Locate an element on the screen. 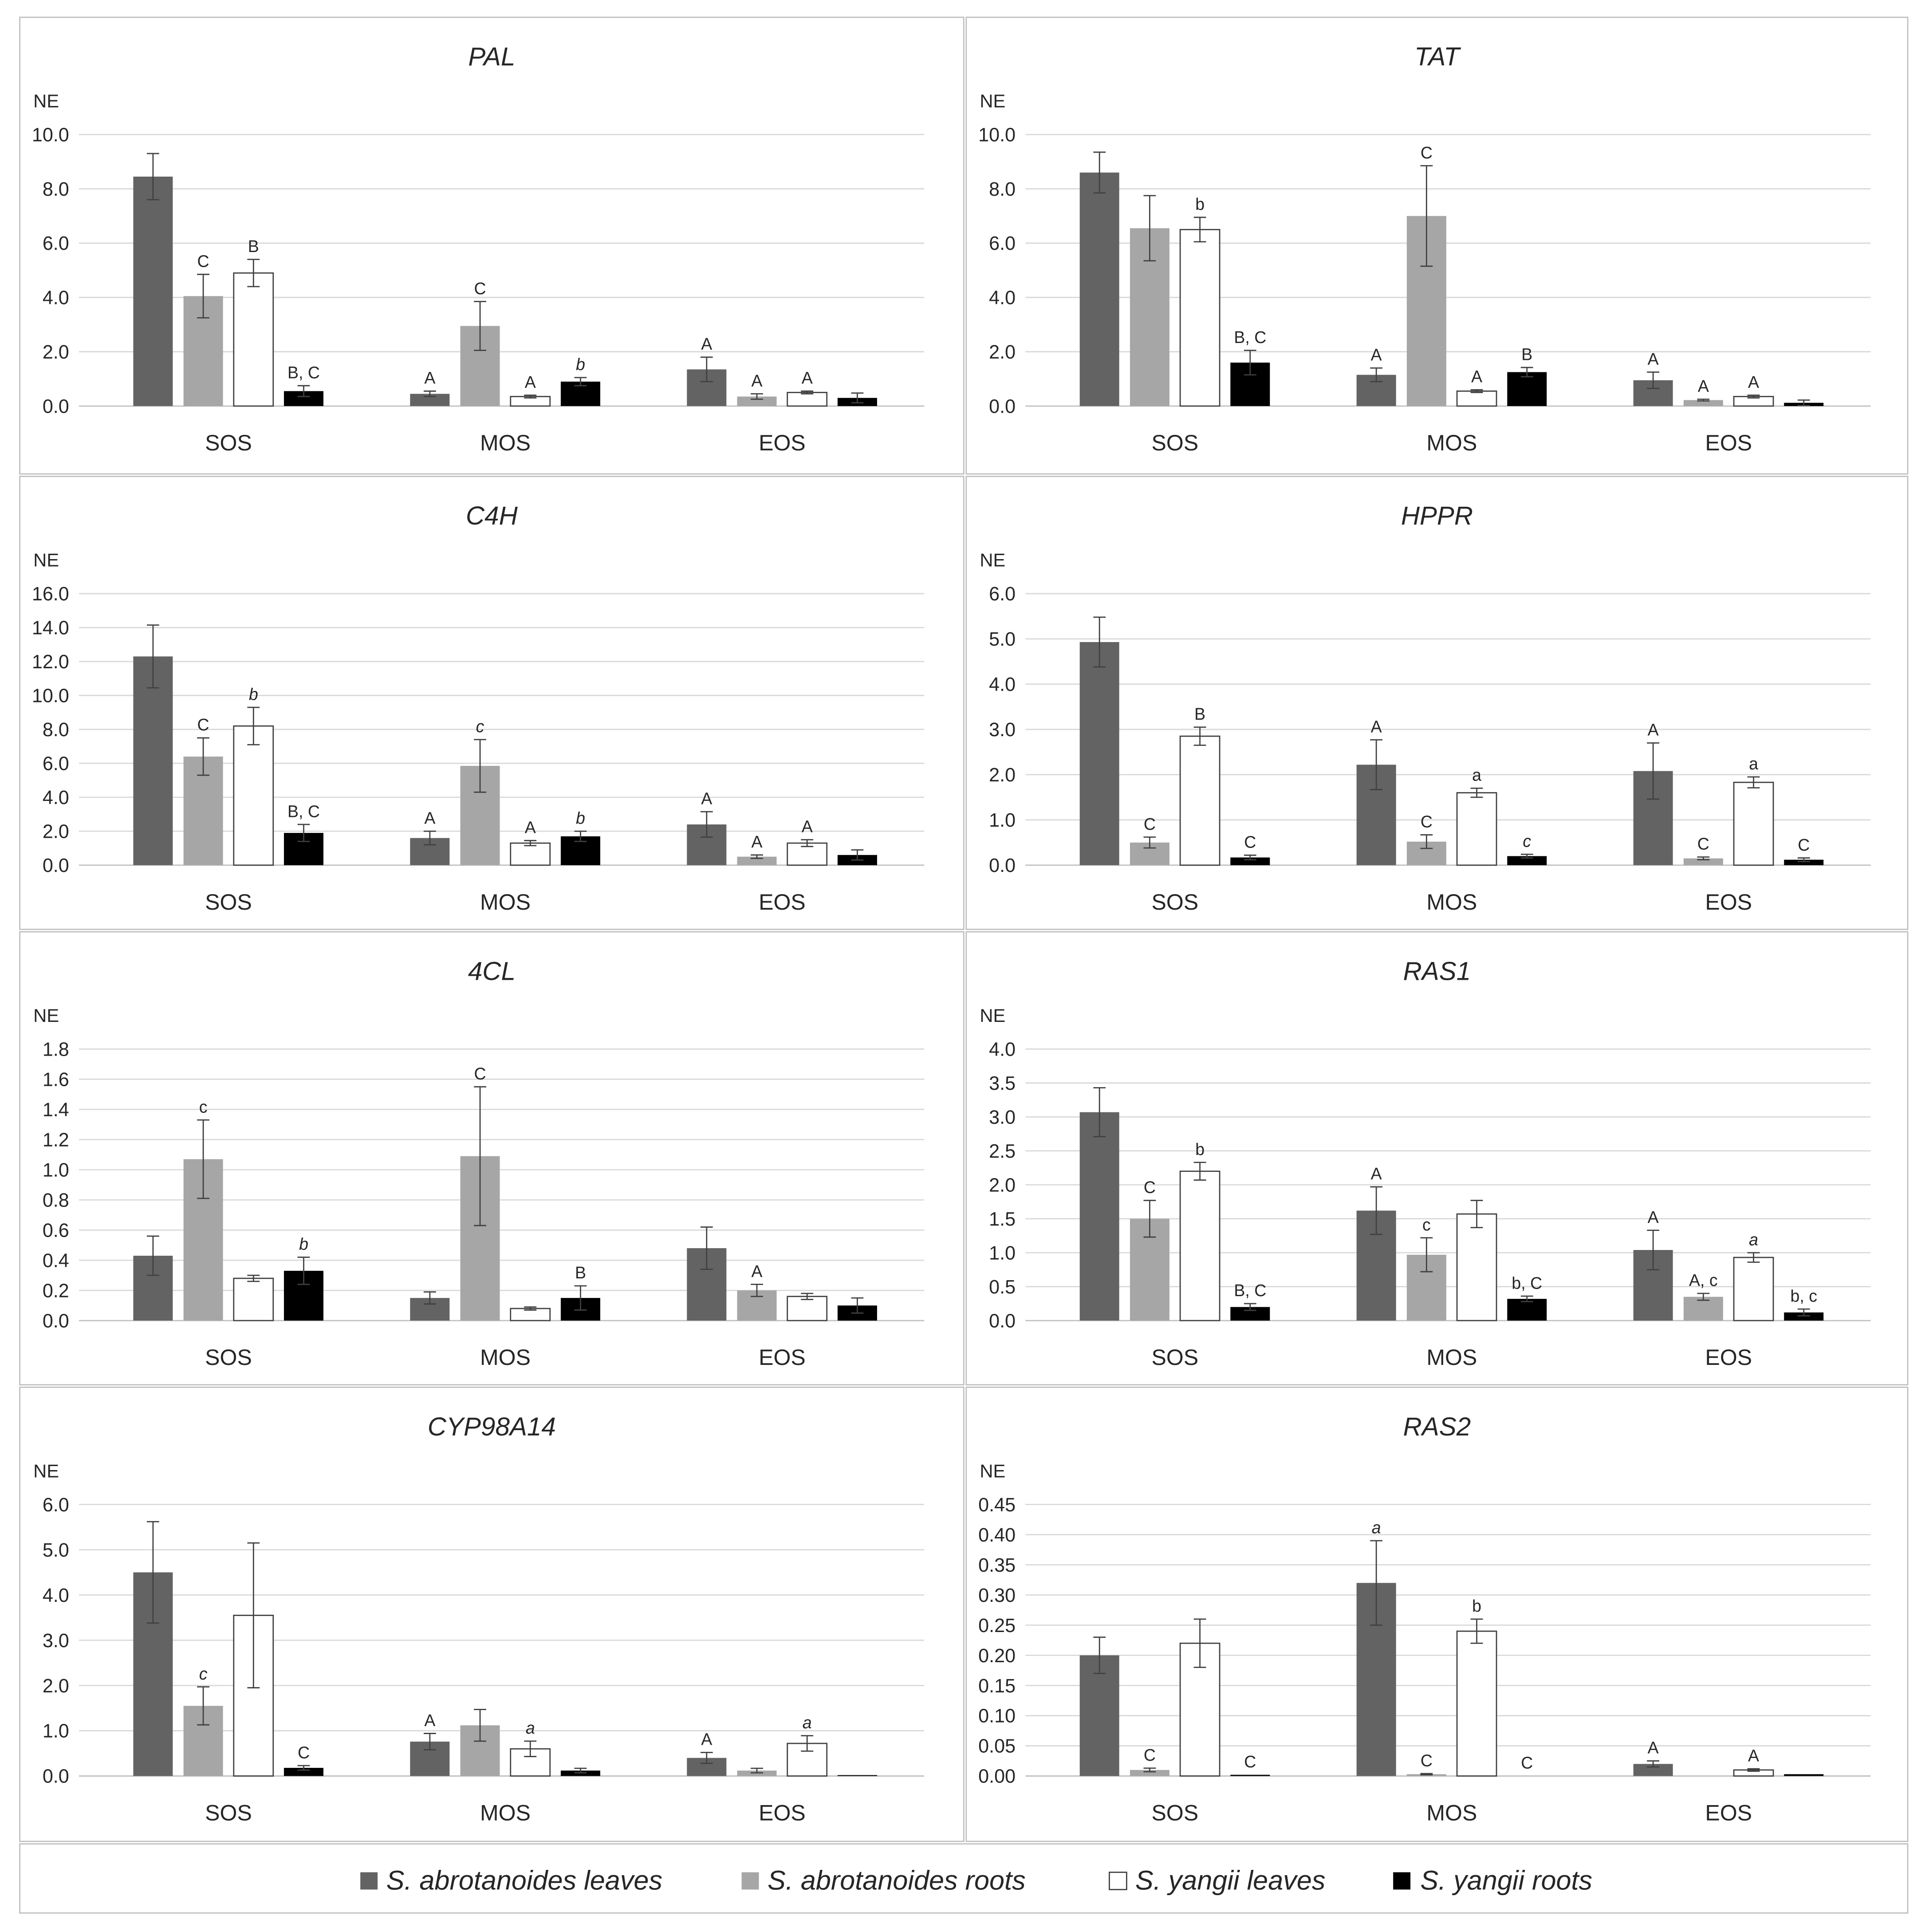  significance-label-hppr-mos-abrotanoides-leaves: A is located at coordinates (1376, 727).